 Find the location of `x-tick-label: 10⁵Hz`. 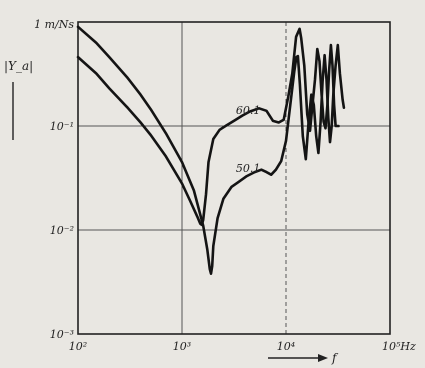

x-tick-label: 10⁵Hz is located at coordinates (399, 346).